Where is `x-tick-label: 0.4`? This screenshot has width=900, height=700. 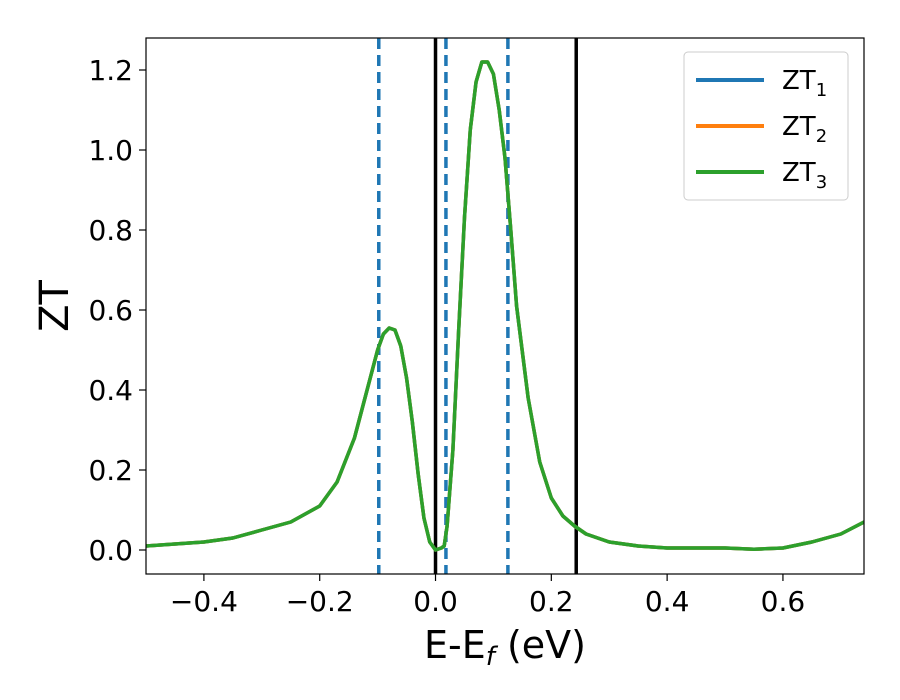
x-tick-label: 0.4 is located at coordinates (667, 601).